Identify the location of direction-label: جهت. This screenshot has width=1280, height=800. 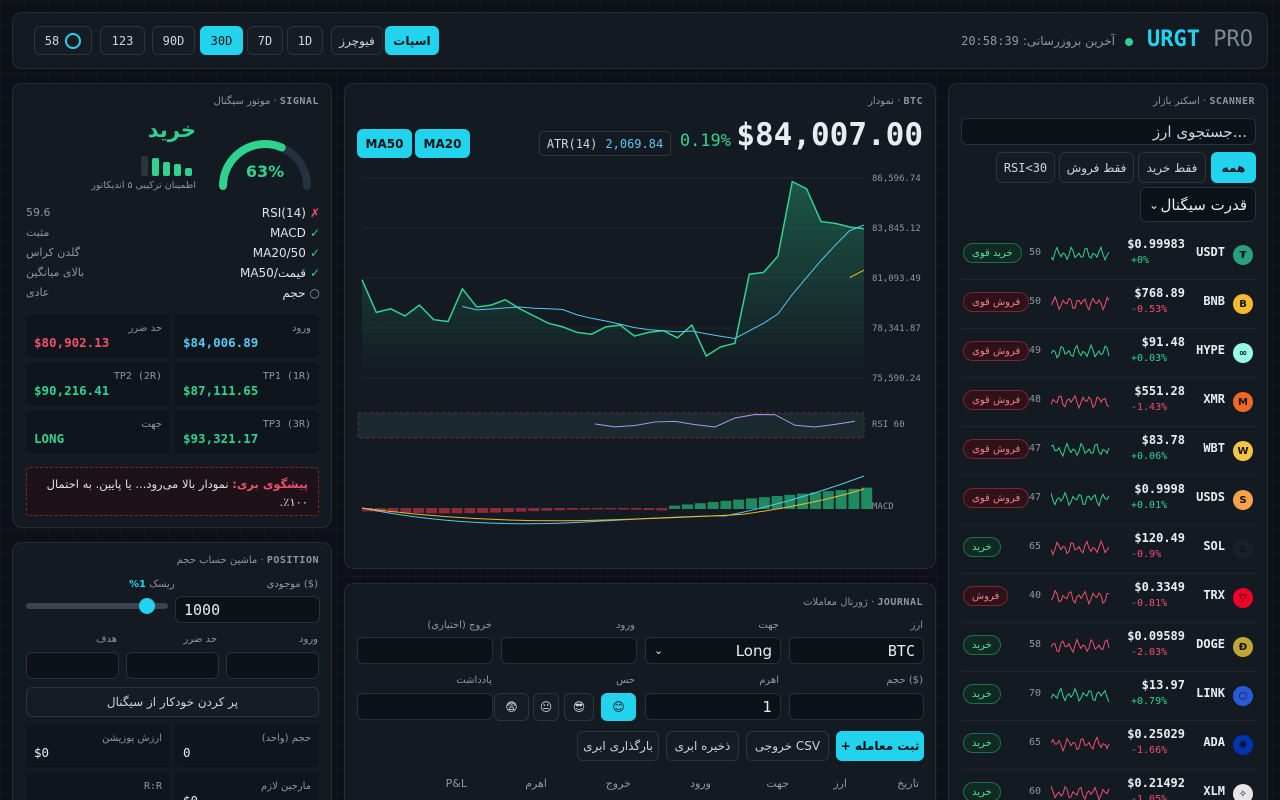
(768, 625).